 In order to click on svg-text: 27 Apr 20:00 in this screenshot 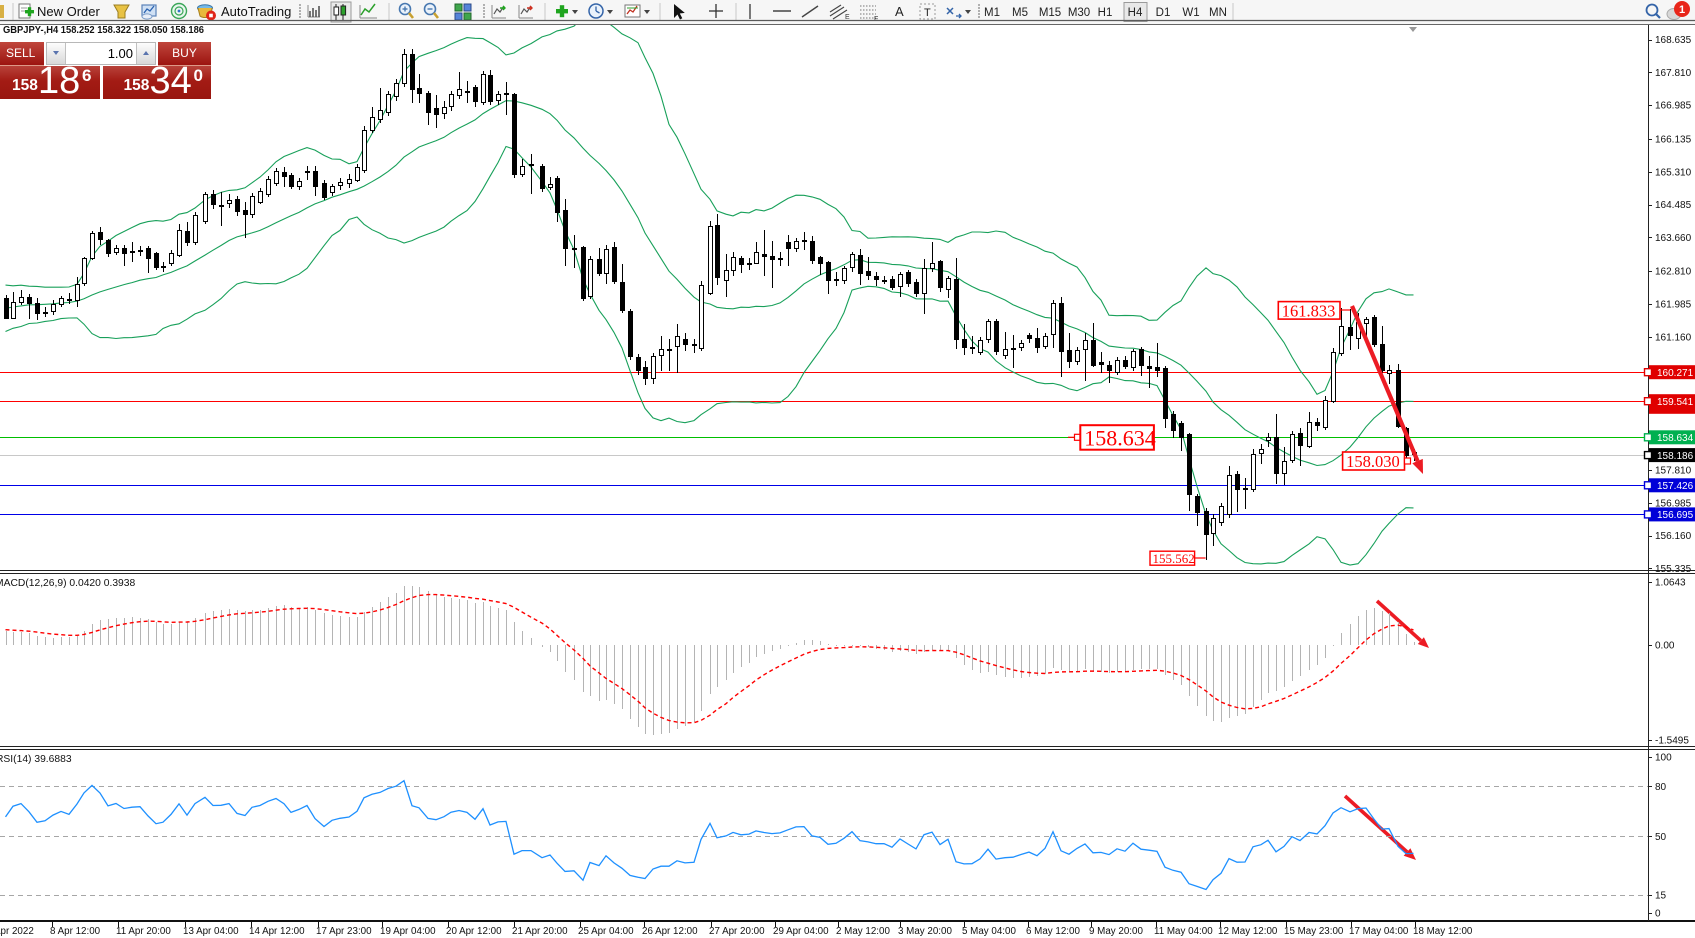, I will do `click(737, 931)`.